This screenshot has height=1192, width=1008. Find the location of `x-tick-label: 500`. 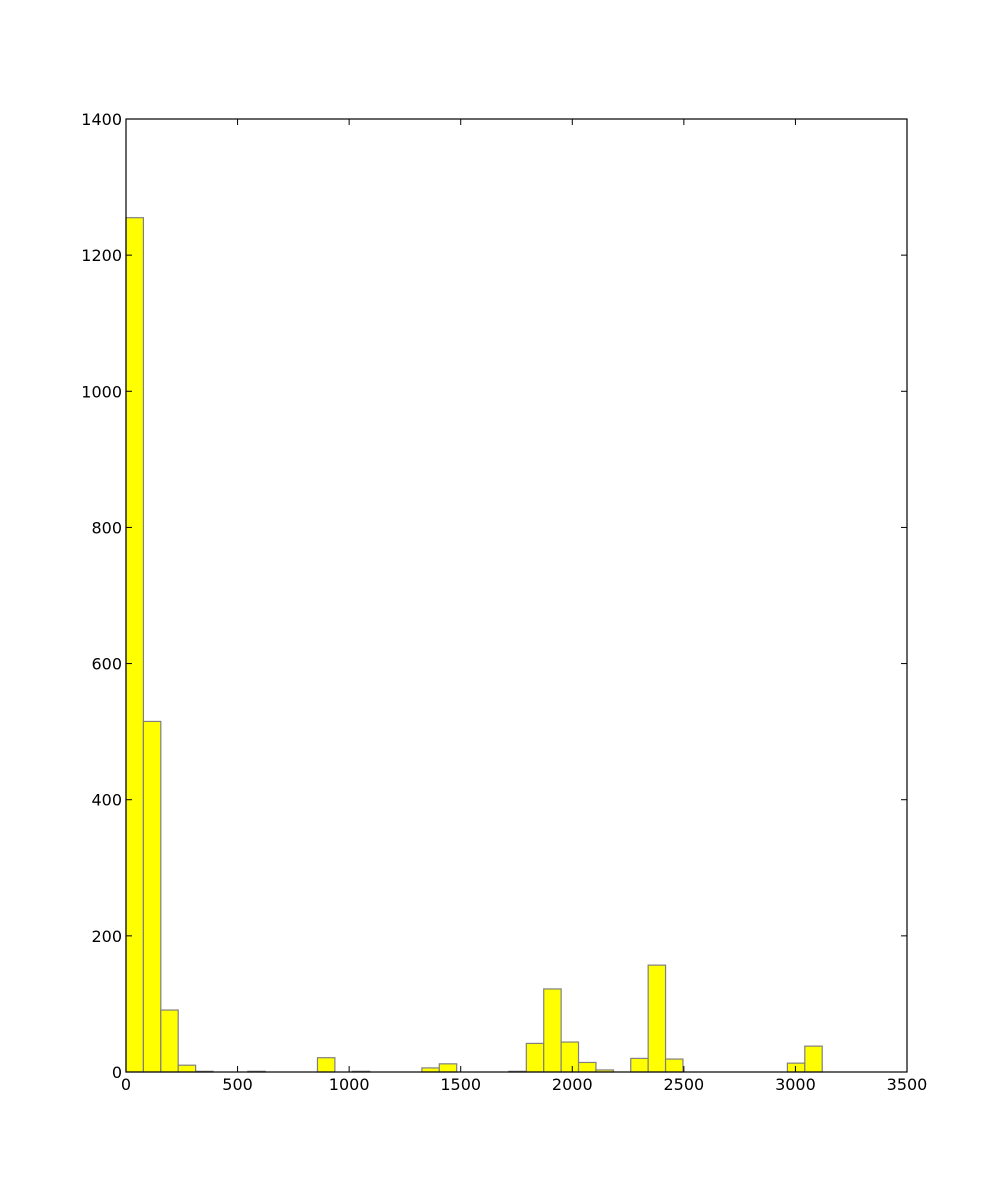

x-tick-label: 500 is located at coordinates (237, 1084).